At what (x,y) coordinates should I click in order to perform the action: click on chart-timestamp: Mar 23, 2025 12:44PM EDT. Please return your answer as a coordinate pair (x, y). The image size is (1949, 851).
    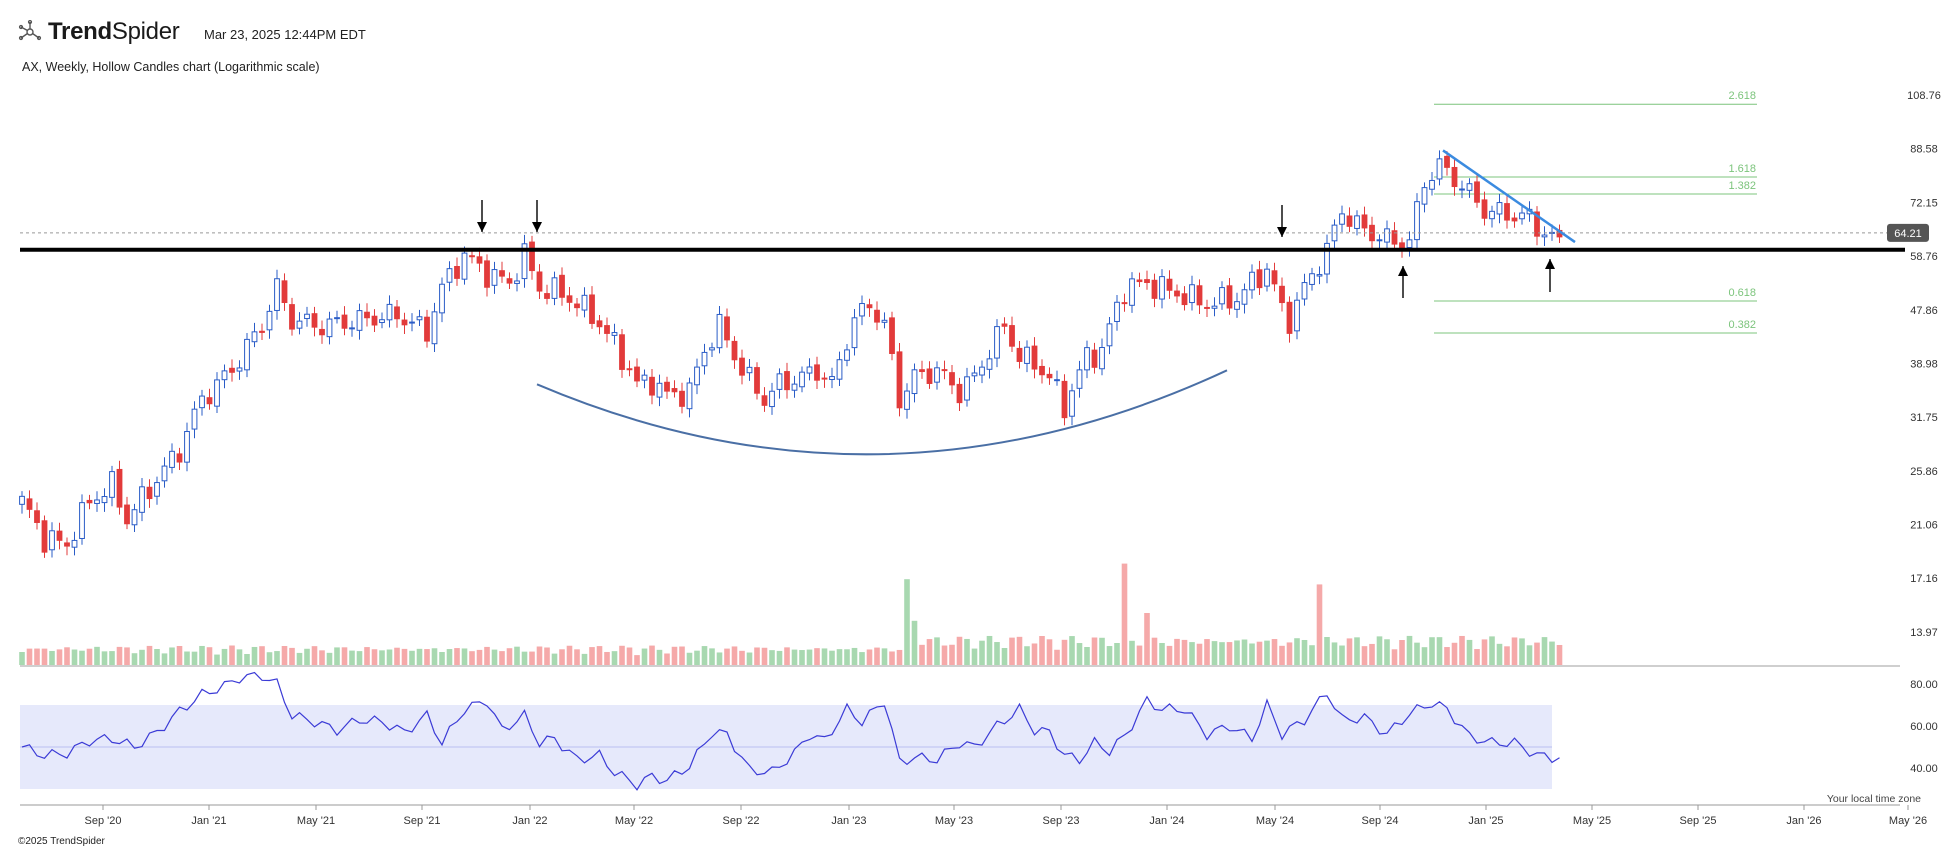
    Looking at the image, I should click on (285, 34).